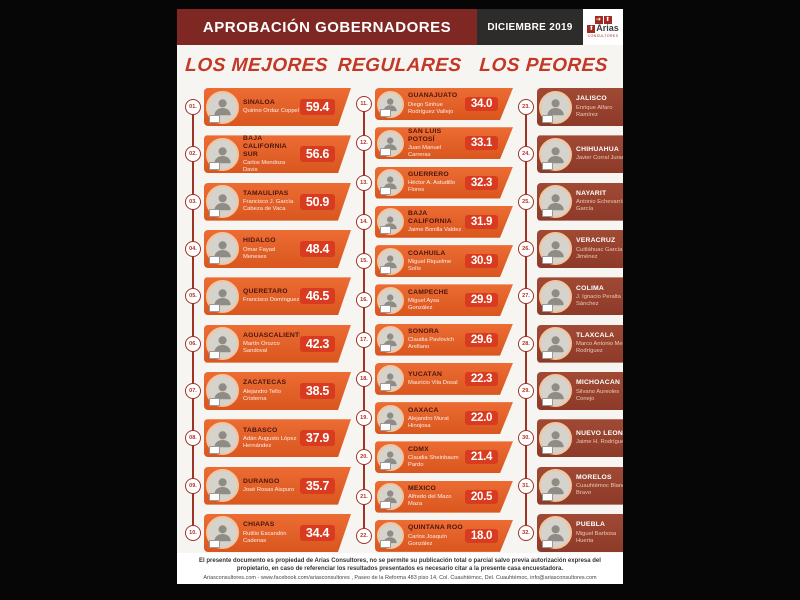  What do you see at coordinates (436, 496) in the screenshot?
I see `governor-names: MÉXICO Alfredo del Mazo Maza` at bounding box center [436, 496].